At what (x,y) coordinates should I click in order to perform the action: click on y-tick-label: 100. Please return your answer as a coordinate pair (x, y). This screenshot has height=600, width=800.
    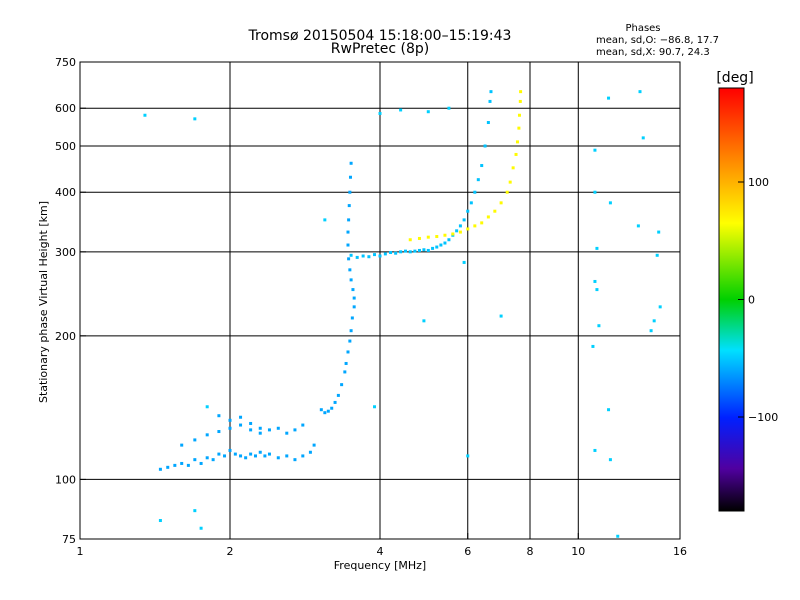
    Looking at the image, I should click on (65, 479).